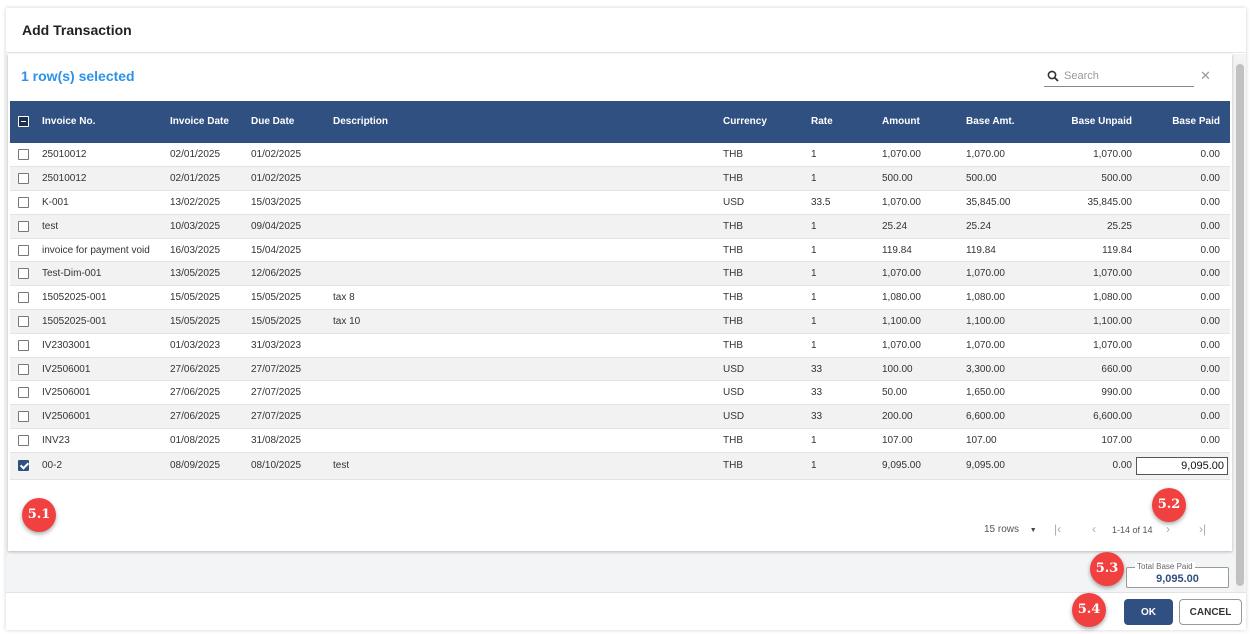 The width and height of the screenshot is (1250, 634). What do you see at coordinates (817, 369) in the screenshot?
I see `cell-rate: 33` at bounding box center [817, 369].